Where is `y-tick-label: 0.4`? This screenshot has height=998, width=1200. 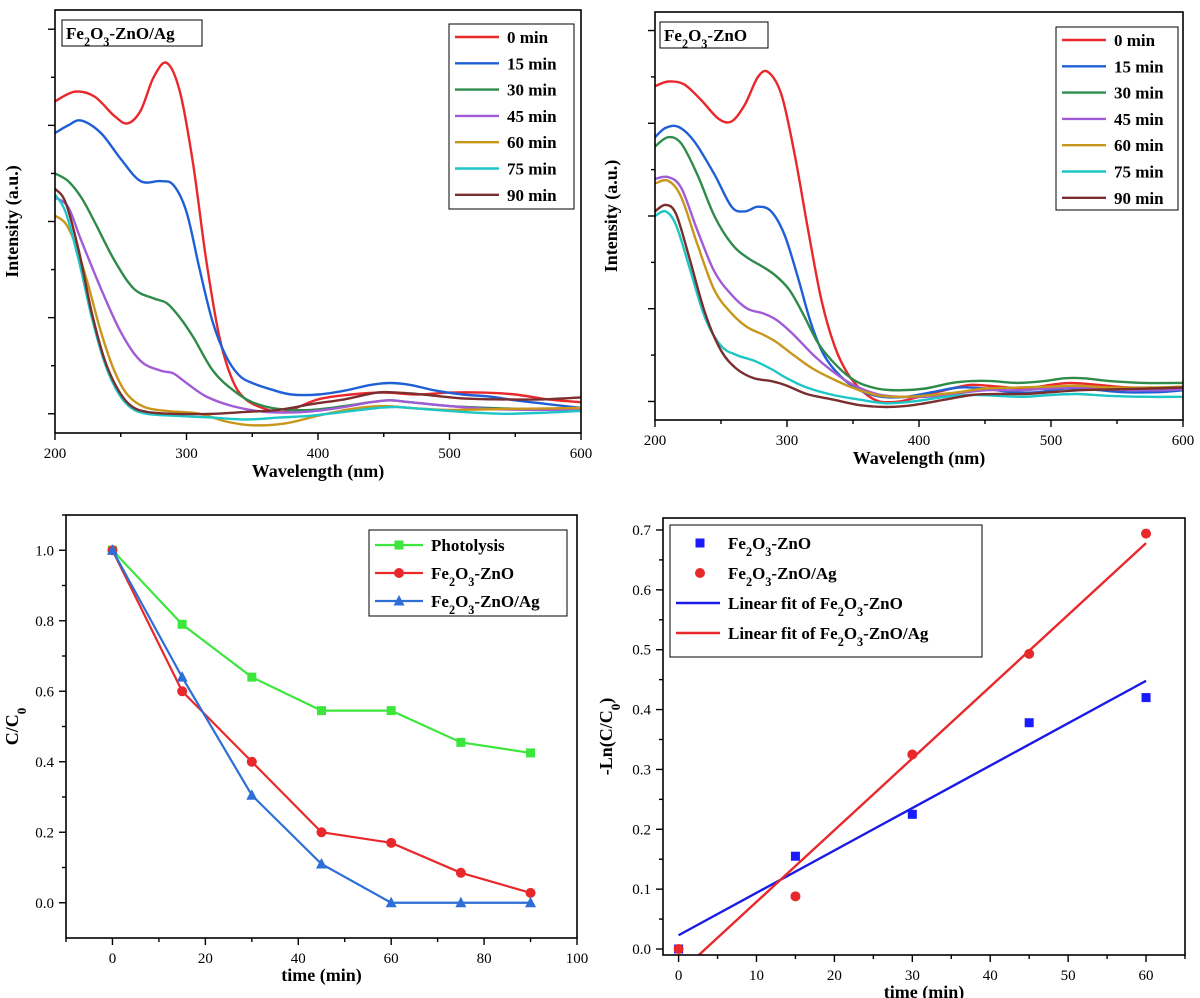 y-tick-label: 0.4 is located at coordinates (641, 711).